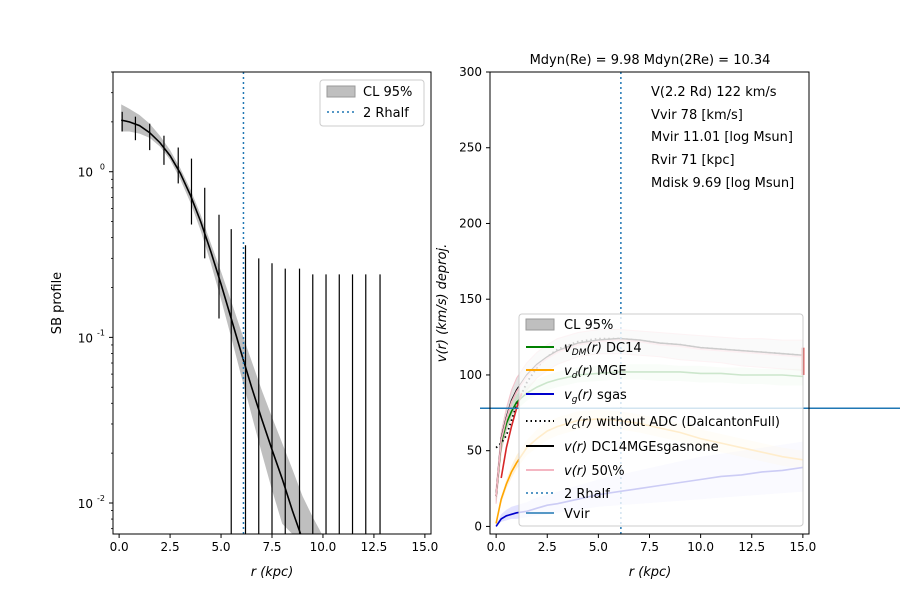  I want to click on y-tick-label: 300, so click(470, 72).